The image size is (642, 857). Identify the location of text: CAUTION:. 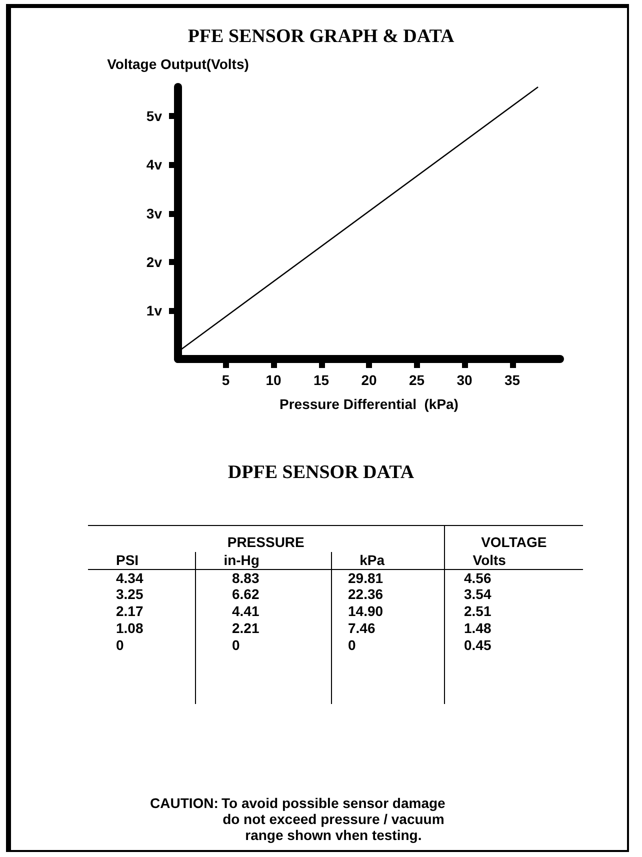
(184, 804).